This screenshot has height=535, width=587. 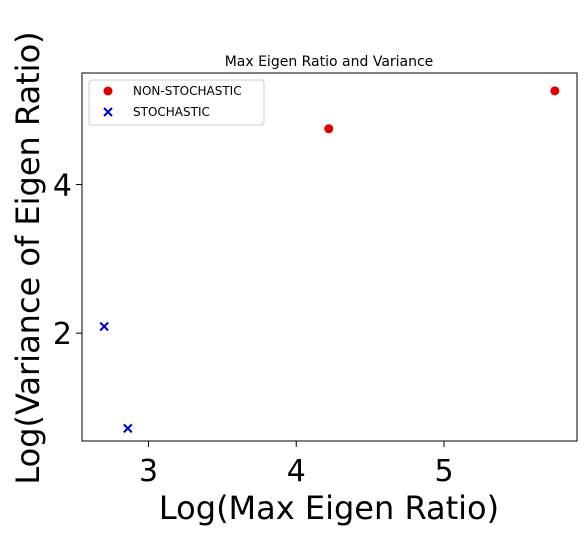 I want to click on x-axis-ticks: 3 4 5, so click(x=296, y=465).